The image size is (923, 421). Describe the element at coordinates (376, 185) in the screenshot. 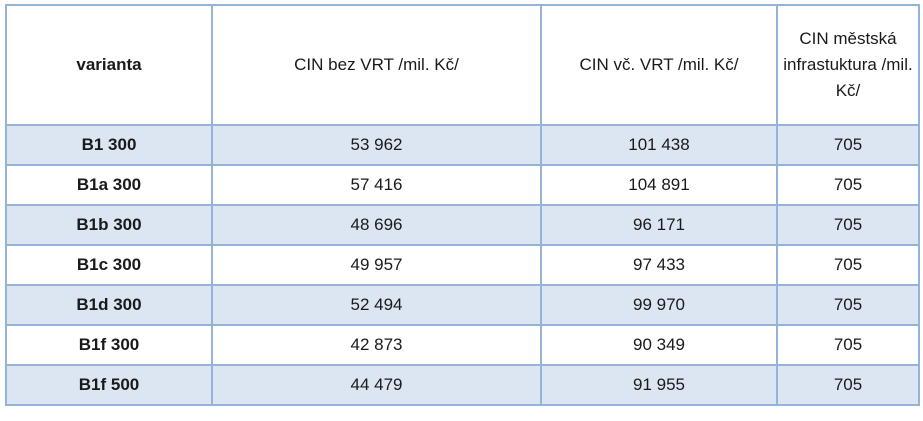

I see `cell-cin-bez-vrt: 57 416` at that location.